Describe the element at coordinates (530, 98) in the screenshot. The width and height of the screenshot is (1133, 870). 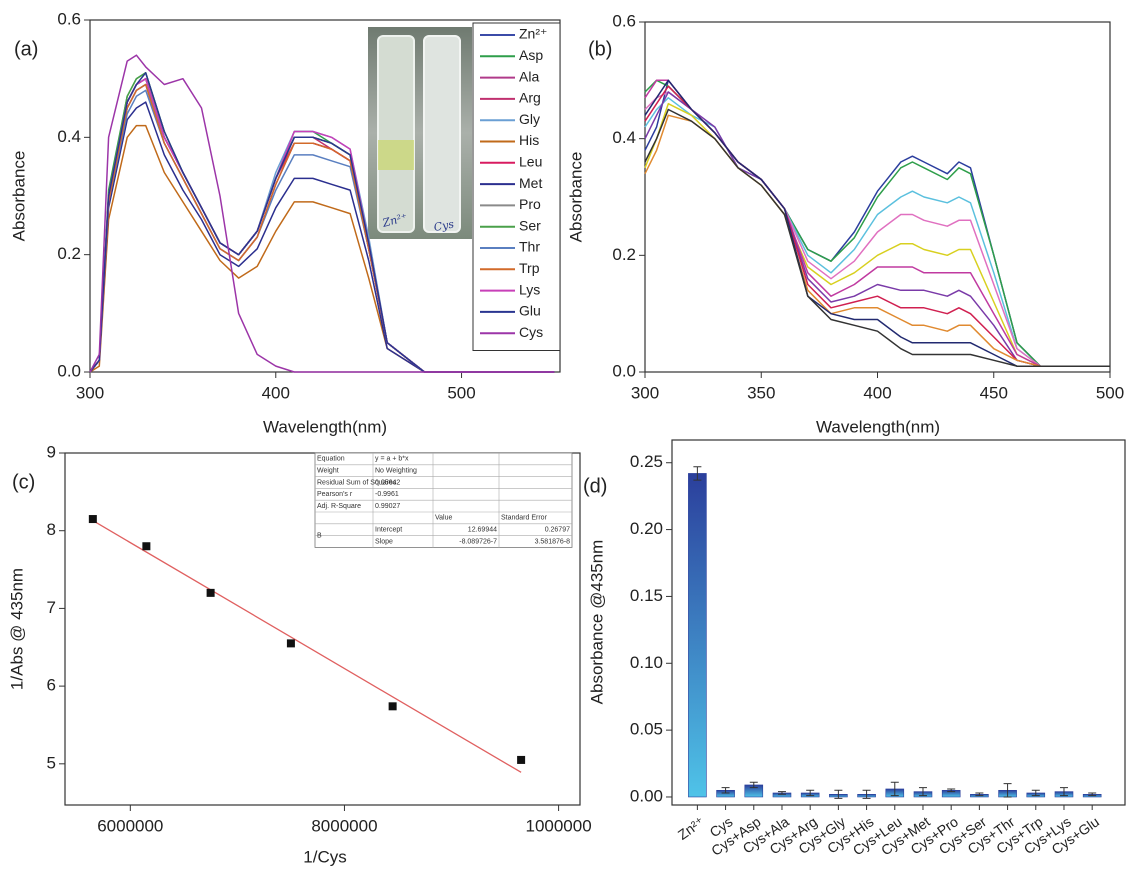
I see `legend-label: Arg` at that location.